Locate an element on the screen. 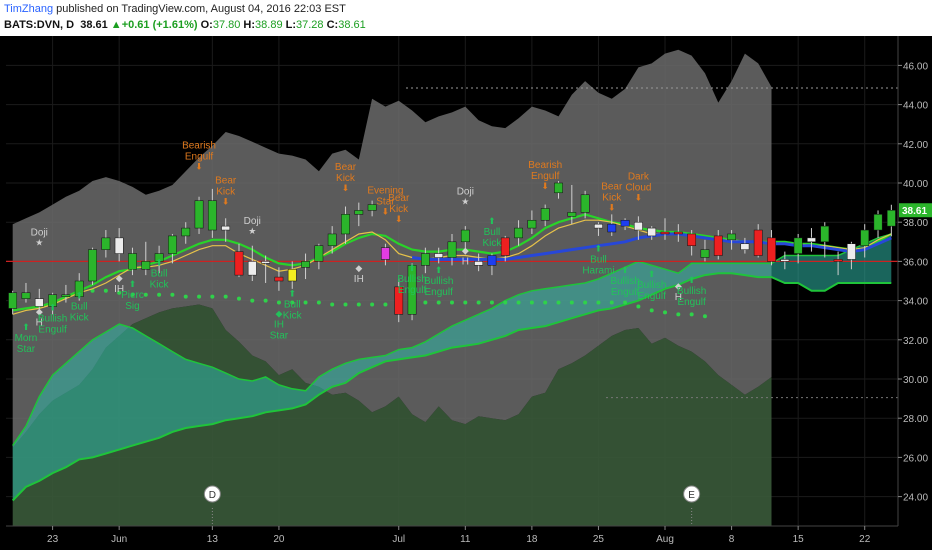 The width and height of the screenshot is (932, 550). last-price-badge-label: 38.61 is located at coordinates (914, 211).